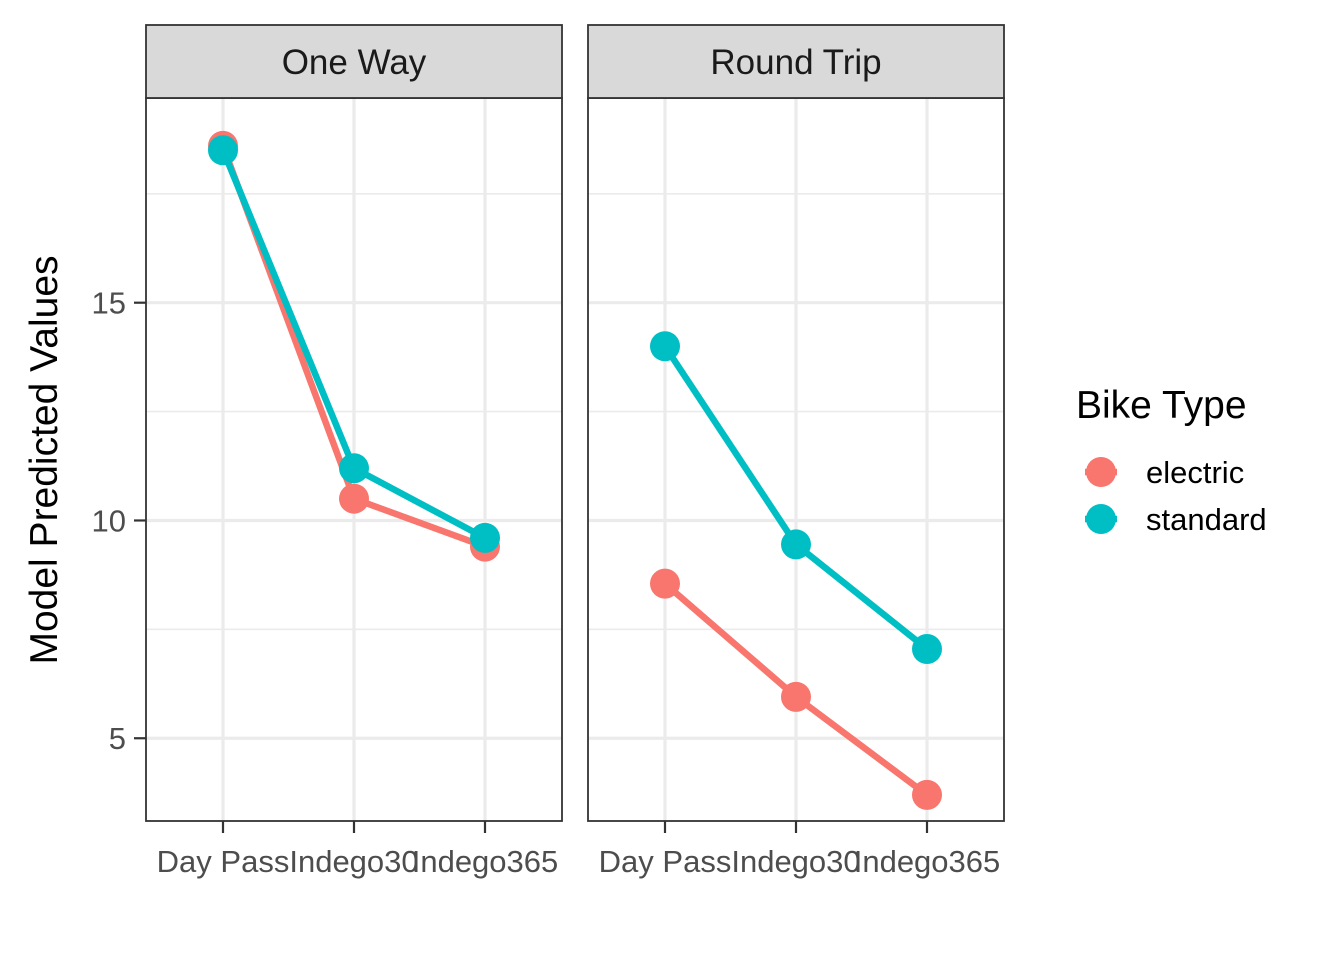  Describe the element at coordinates (1161, 405) in the screenshot. I see `legend-title: Bike Type` at that location.